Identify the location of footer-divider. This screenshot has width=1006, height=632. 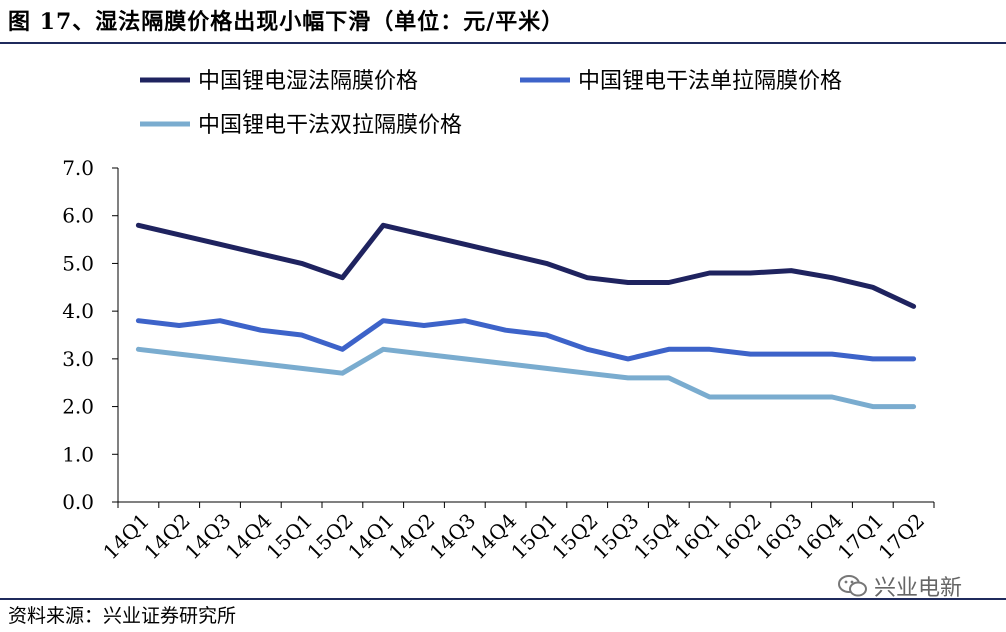
(503, 599).